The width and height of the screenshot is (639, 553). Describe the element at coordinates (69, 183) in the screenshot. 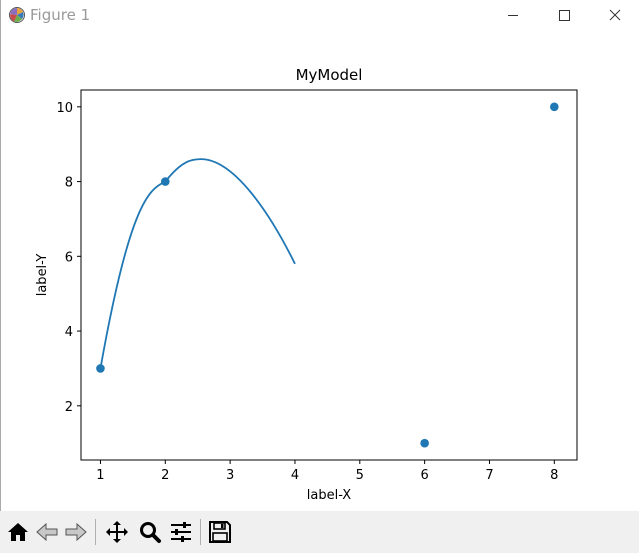

I see `y-tick-label: 8` at that location.